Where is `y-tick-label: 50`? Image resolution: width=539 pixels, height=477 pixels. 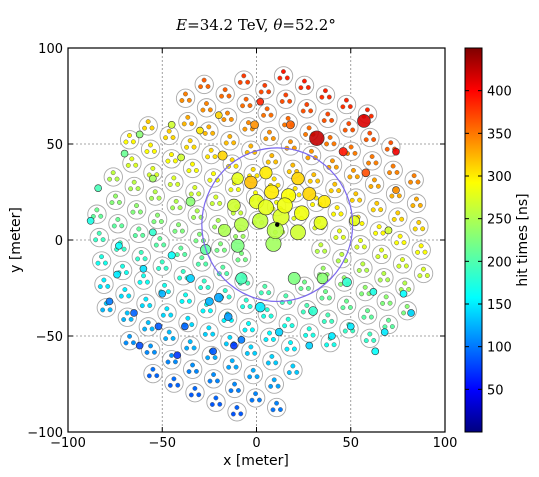
y-tick-label: 50 is located at coordinates (54, 145).